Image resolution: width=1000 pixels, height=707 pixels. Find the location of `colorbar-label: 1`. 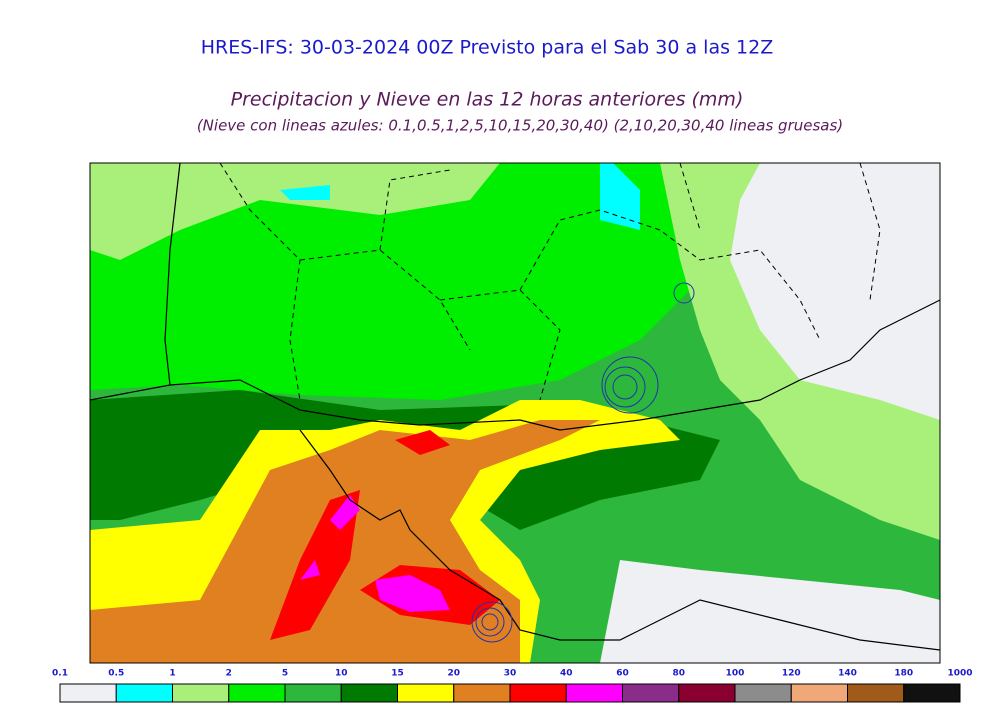

colorbar-label: 1 is located at coordinates (172, 674).